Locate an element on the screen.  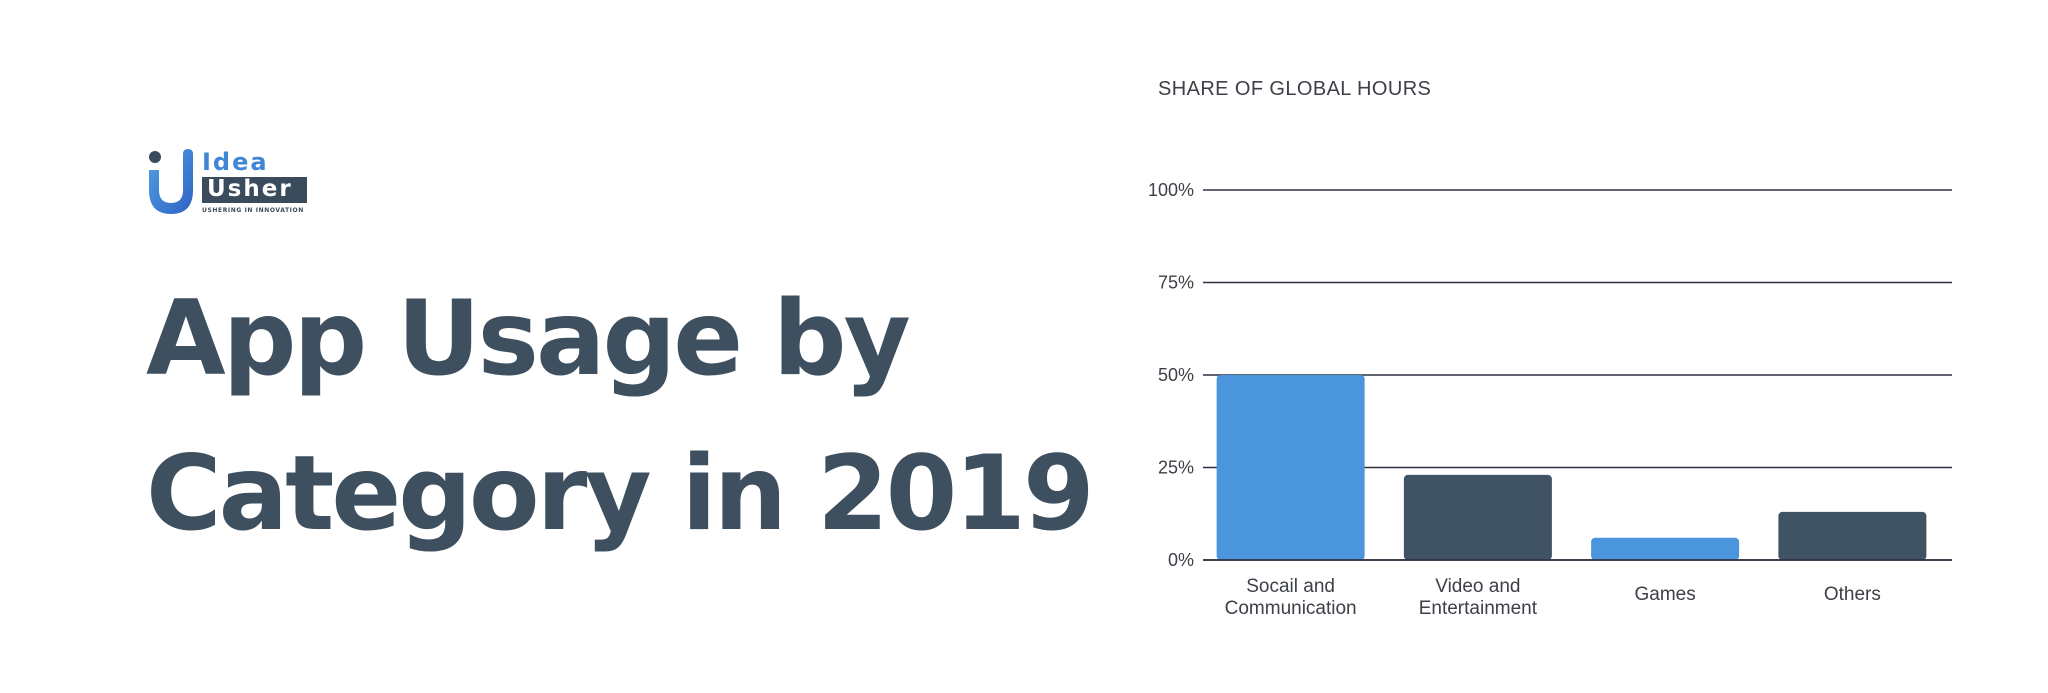
logo-tagline: USHERING IN INNOVATION is located at coordinates (253, 210).